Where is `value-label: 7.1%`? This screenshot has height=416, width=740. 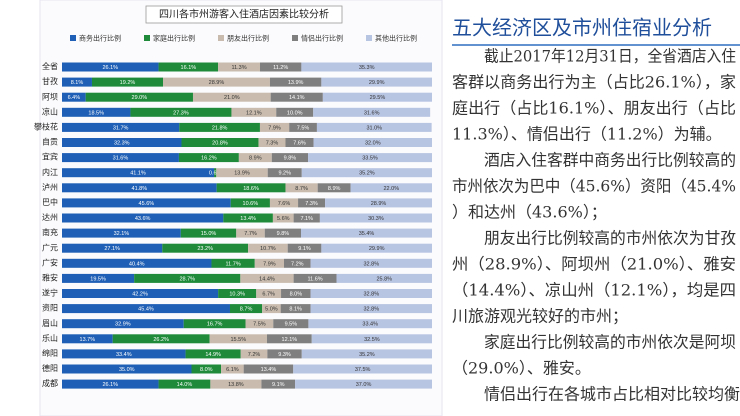
value-label: 7.1% is located at coordinates (306, 219).